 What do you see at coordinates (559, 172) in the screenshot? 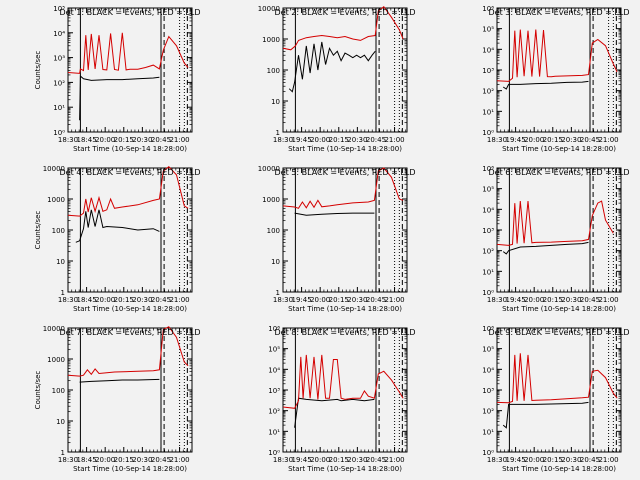
I see `panel-title: Det 6: BLACK = Events, RED = LLD` at bounding box center [559, 172].